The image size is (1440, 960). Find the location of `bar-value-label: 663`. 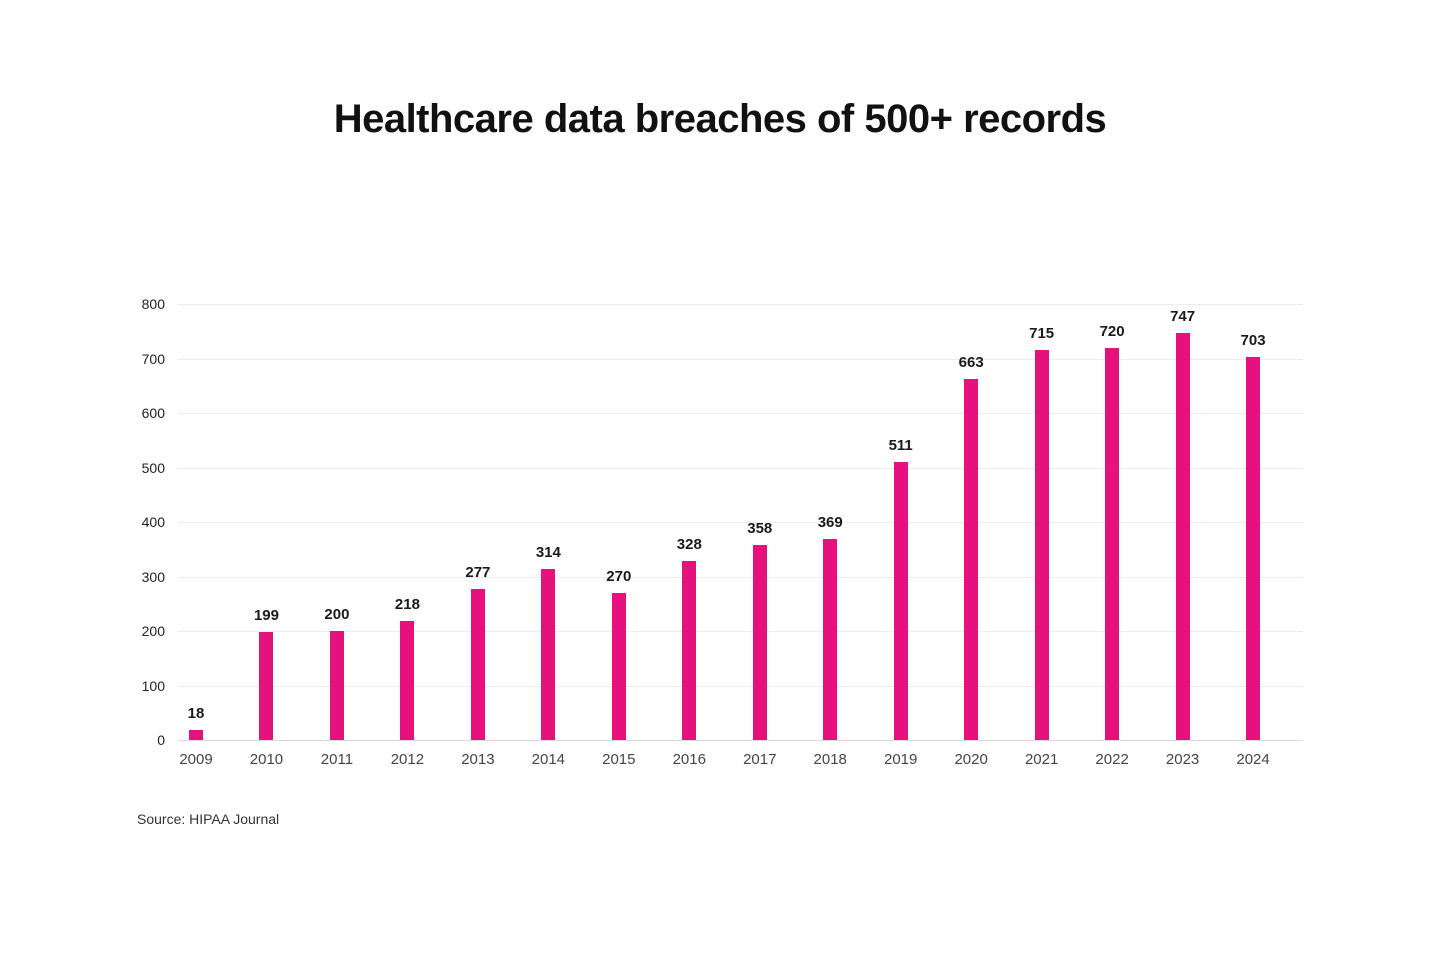

bar-value-label: 663 is located at coordinates (971, 362).